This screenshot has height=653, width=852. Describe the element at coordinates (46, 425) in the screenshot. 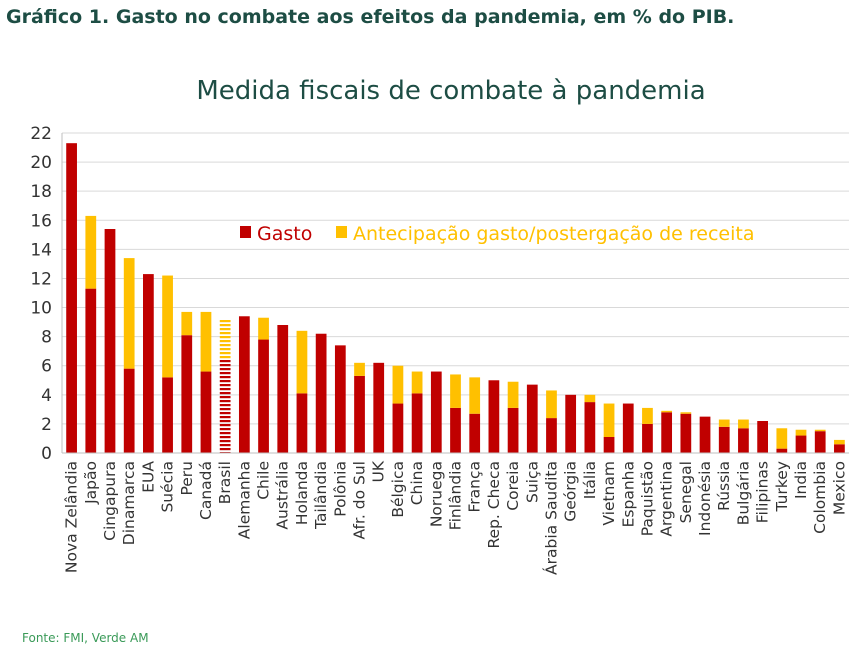

I see `y-tick-label: 2` at that location.